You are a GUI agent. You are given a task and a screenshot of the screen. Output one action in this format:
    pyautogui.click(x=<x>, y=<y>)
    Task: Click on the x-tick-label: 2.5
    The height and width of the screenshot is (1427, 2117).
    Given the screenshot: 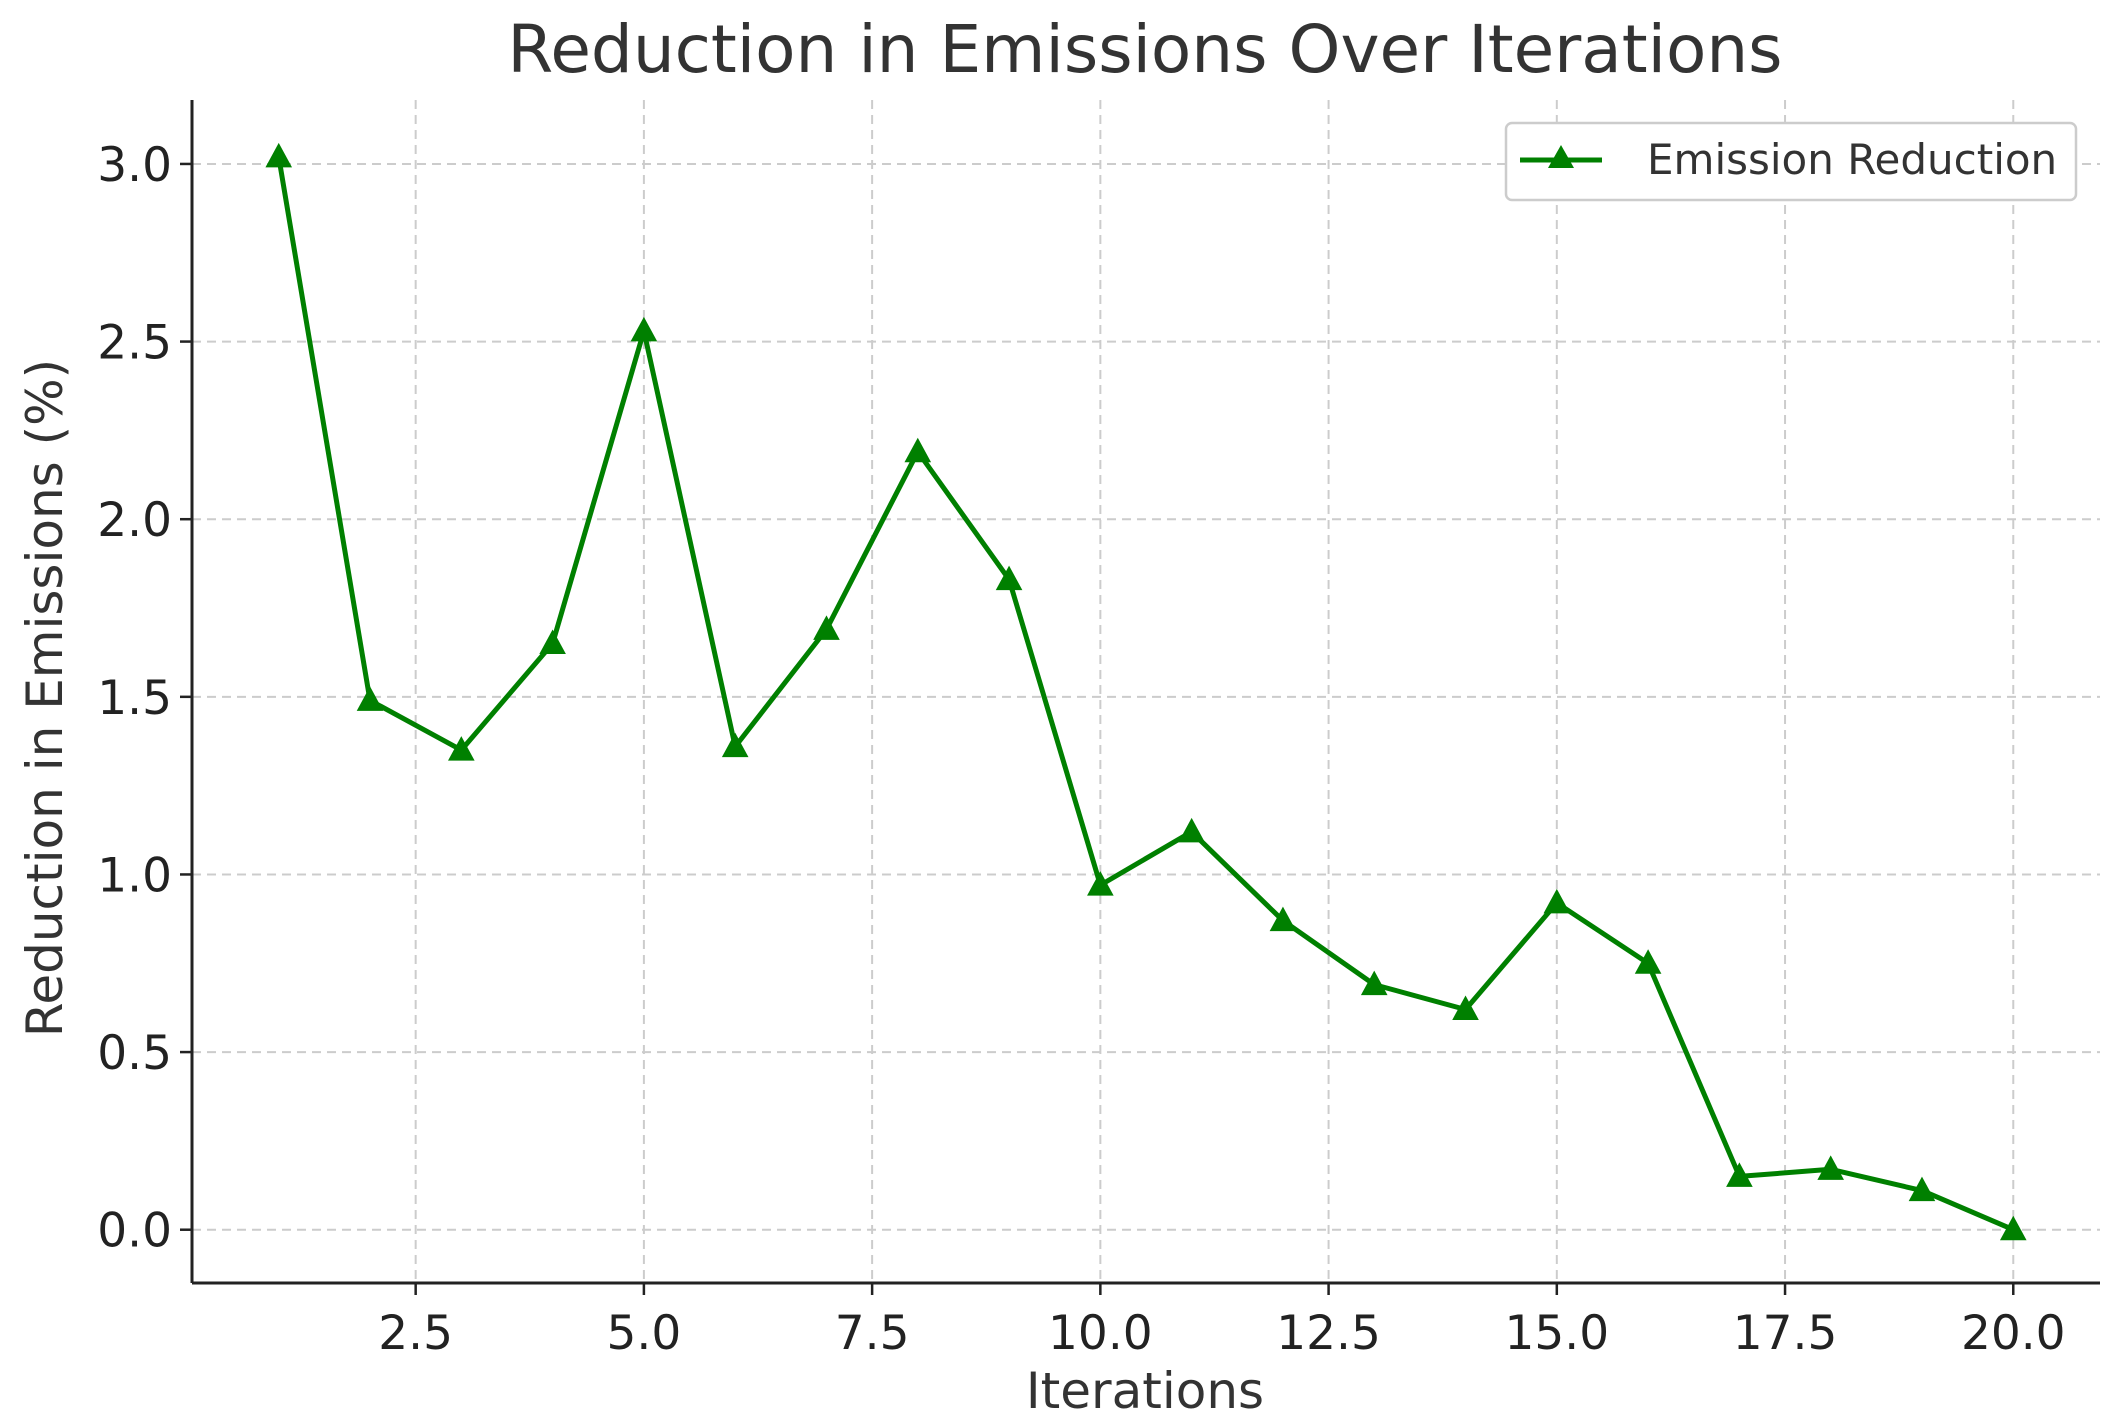 What is the action you would take?
    pyautogui.click(x=415, y=1333)
    